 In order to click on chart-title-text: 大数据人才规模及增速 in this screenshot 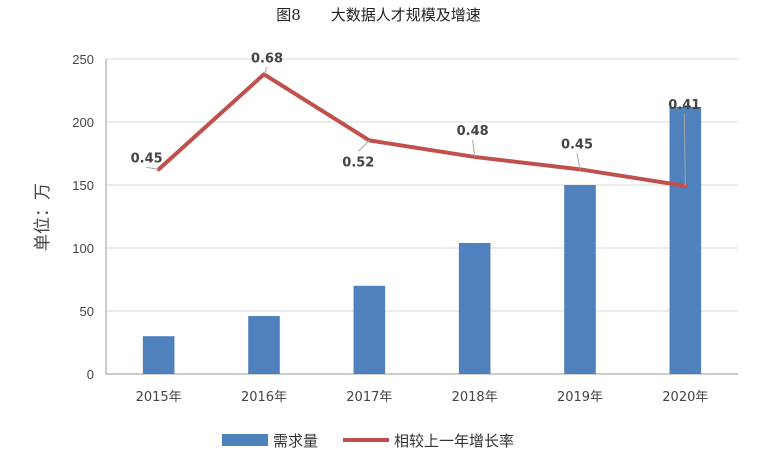, I will do `click(405, 15)`.